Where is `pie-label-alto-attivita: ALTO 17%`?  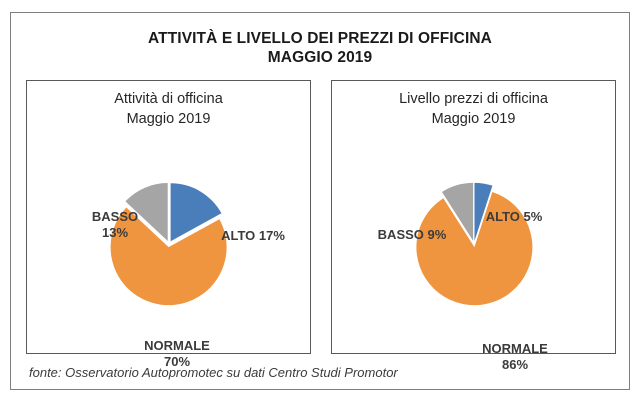
pie-label-alto-attivita: ALTO 17% is located at coordinates (253, 236).